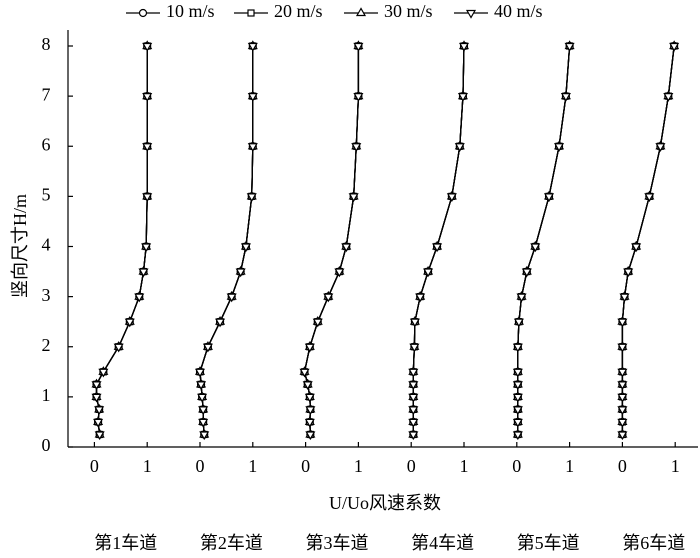 This screenshot has height=558, width=700. Describe the element at coordinates (46, 345) in the screenshot. I see `y-tick-label: 2` at that location.